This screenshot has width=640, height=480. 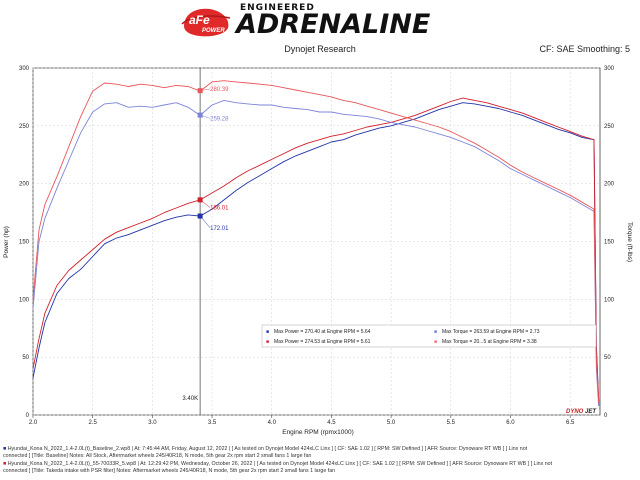 What do you see at coordinates (24, 127) in the screenshot?
I see `y-tick-label: 250` at bounding box center [24, 127].